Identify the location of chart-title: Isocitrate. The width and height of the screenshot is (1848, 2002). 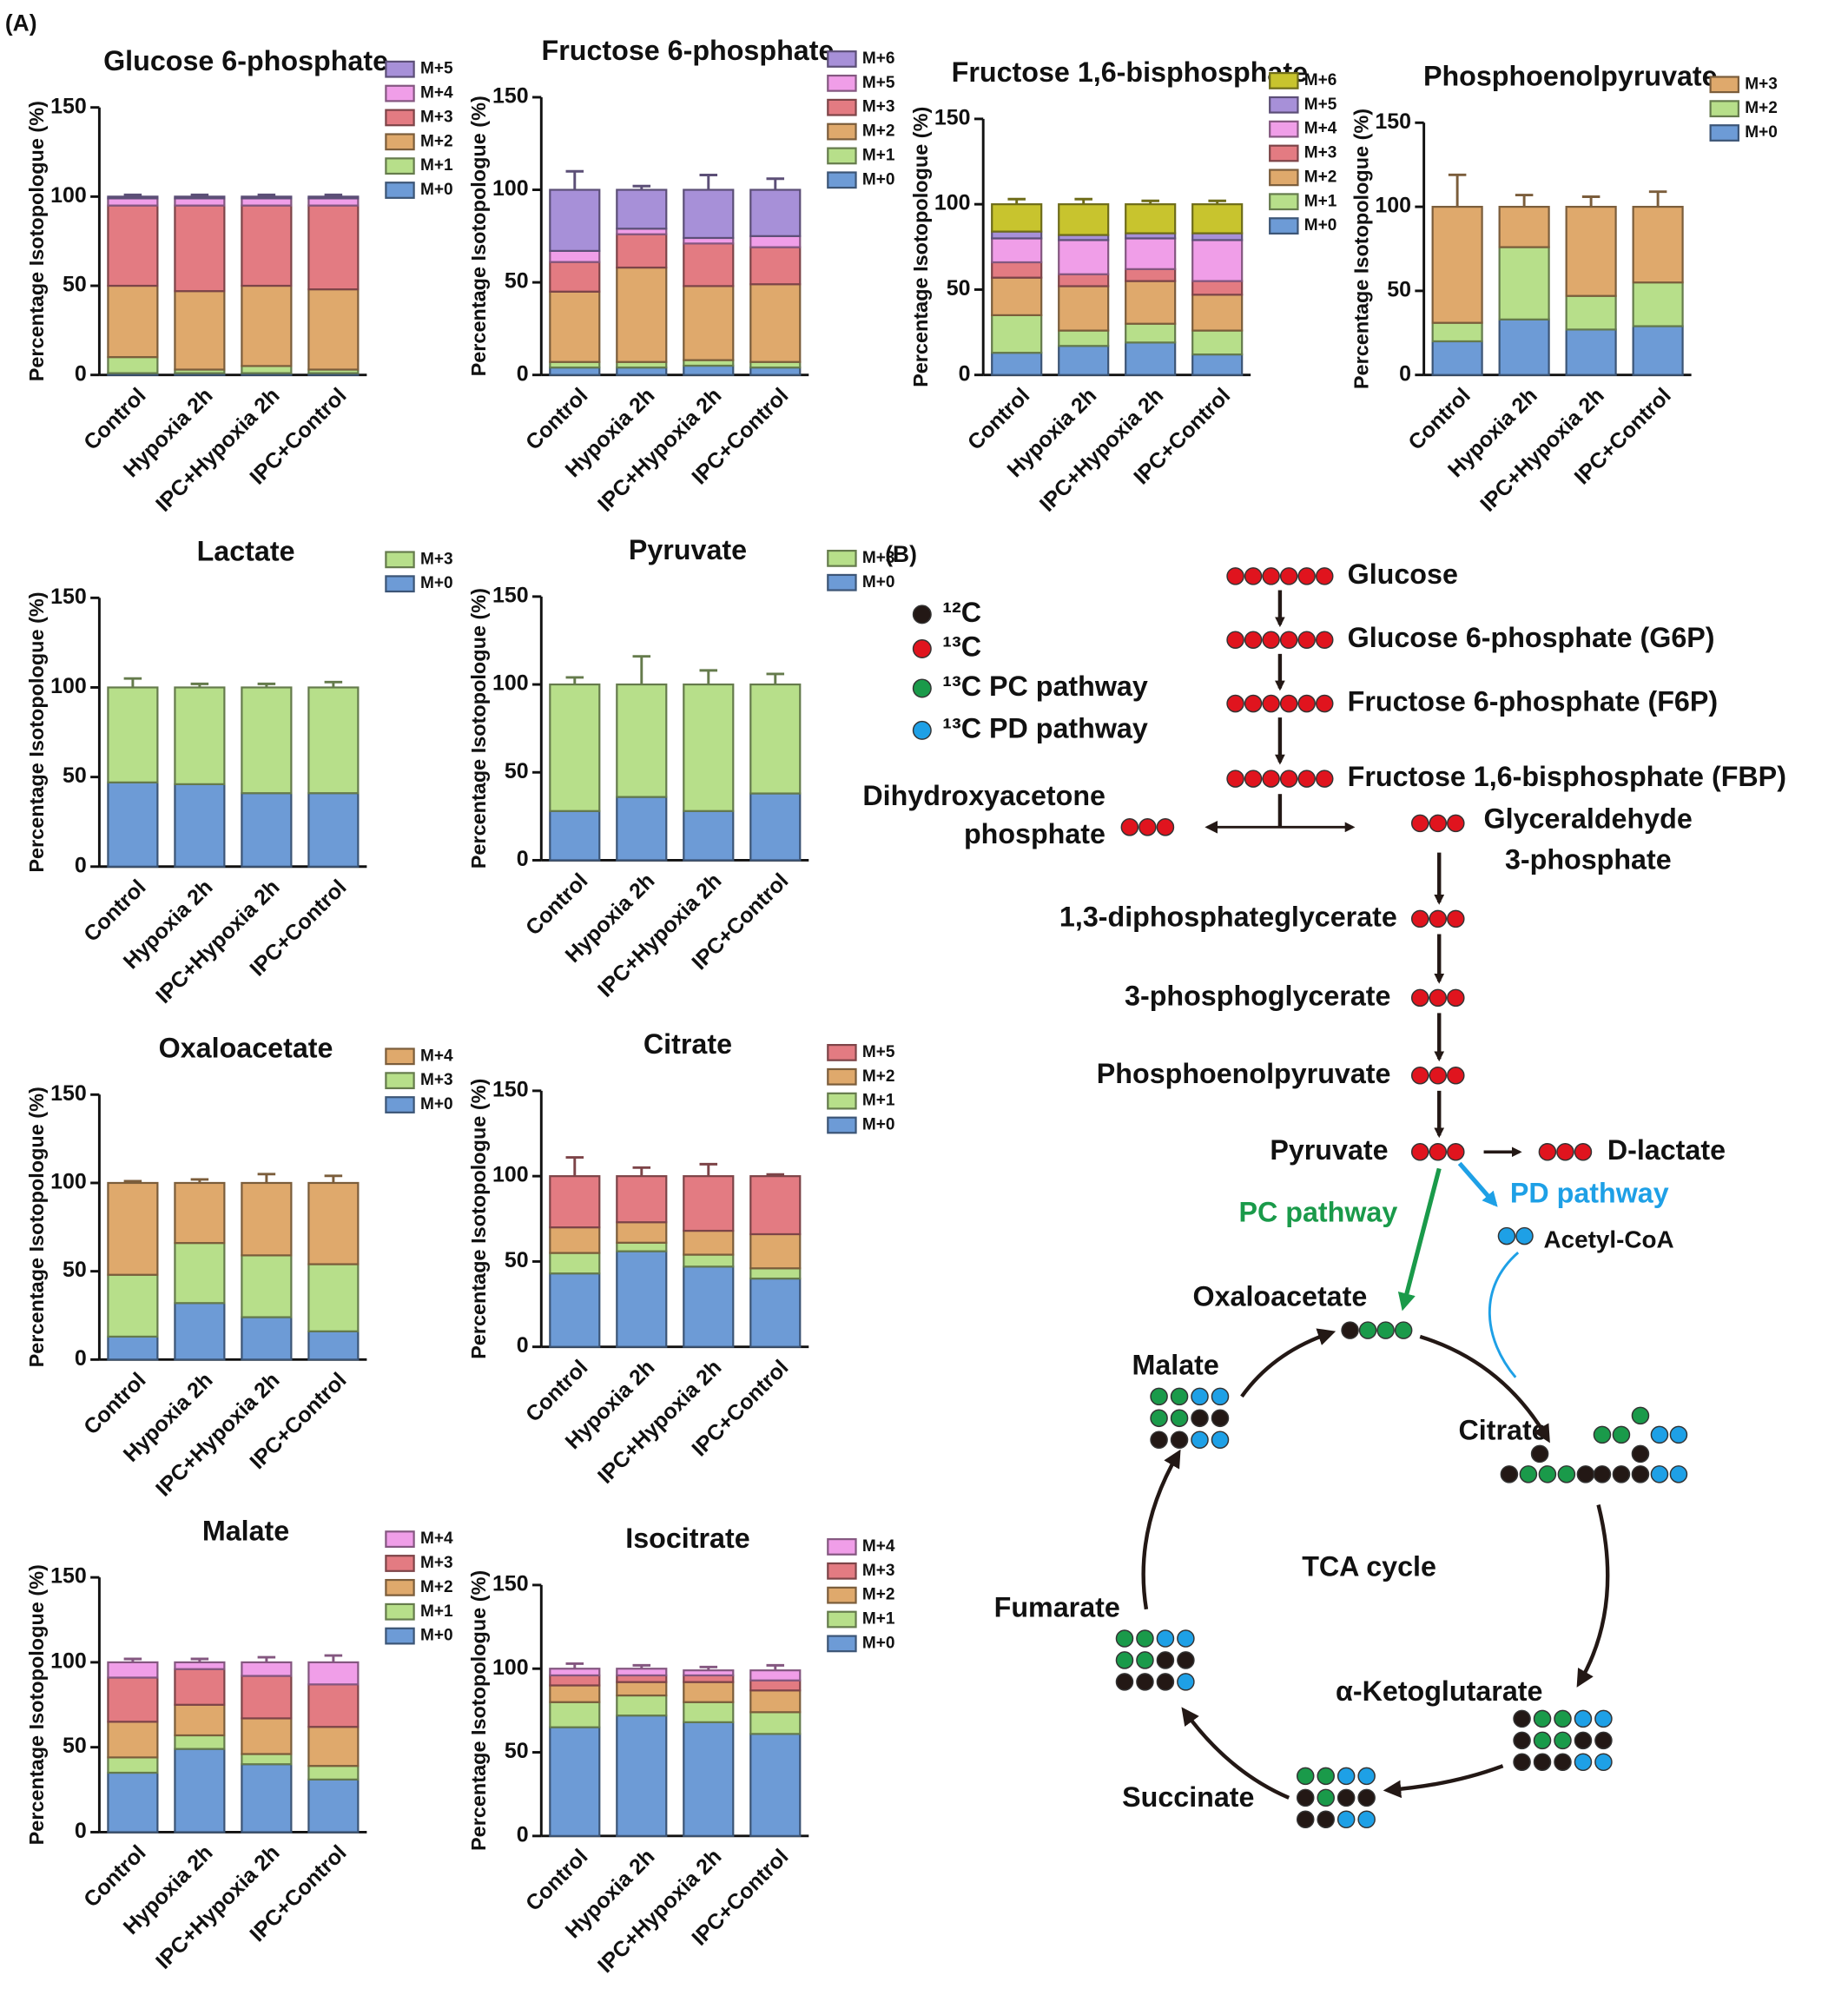
(687, 1538).